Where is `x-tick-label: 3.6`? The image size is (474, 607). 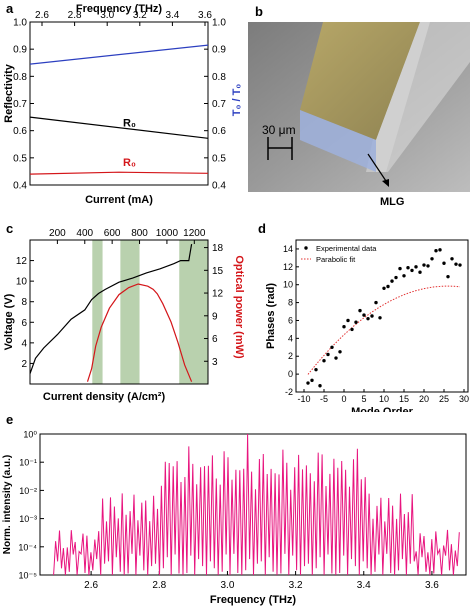 x-tick-label: 3.6 is located at coordinates (432, 585).